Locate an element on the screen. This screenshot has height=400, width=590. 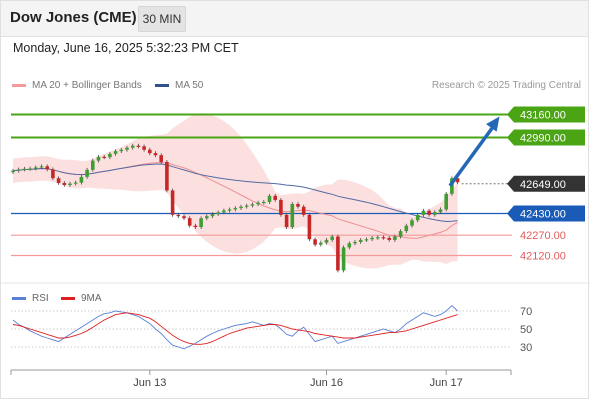
legend-rsi: RSI is located at coordinates (30, 298).